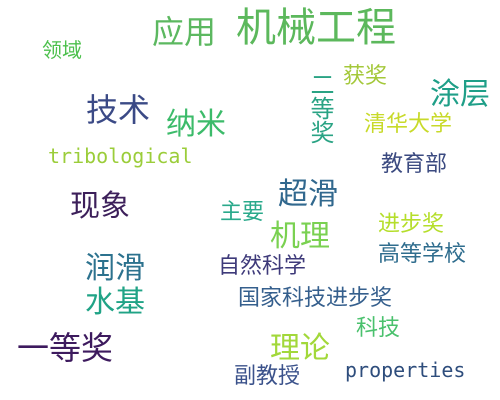 Image resolution: width=500 pixels, height=400 pixels. I want to click on word-runhua: 润滑, so click(115, 268).